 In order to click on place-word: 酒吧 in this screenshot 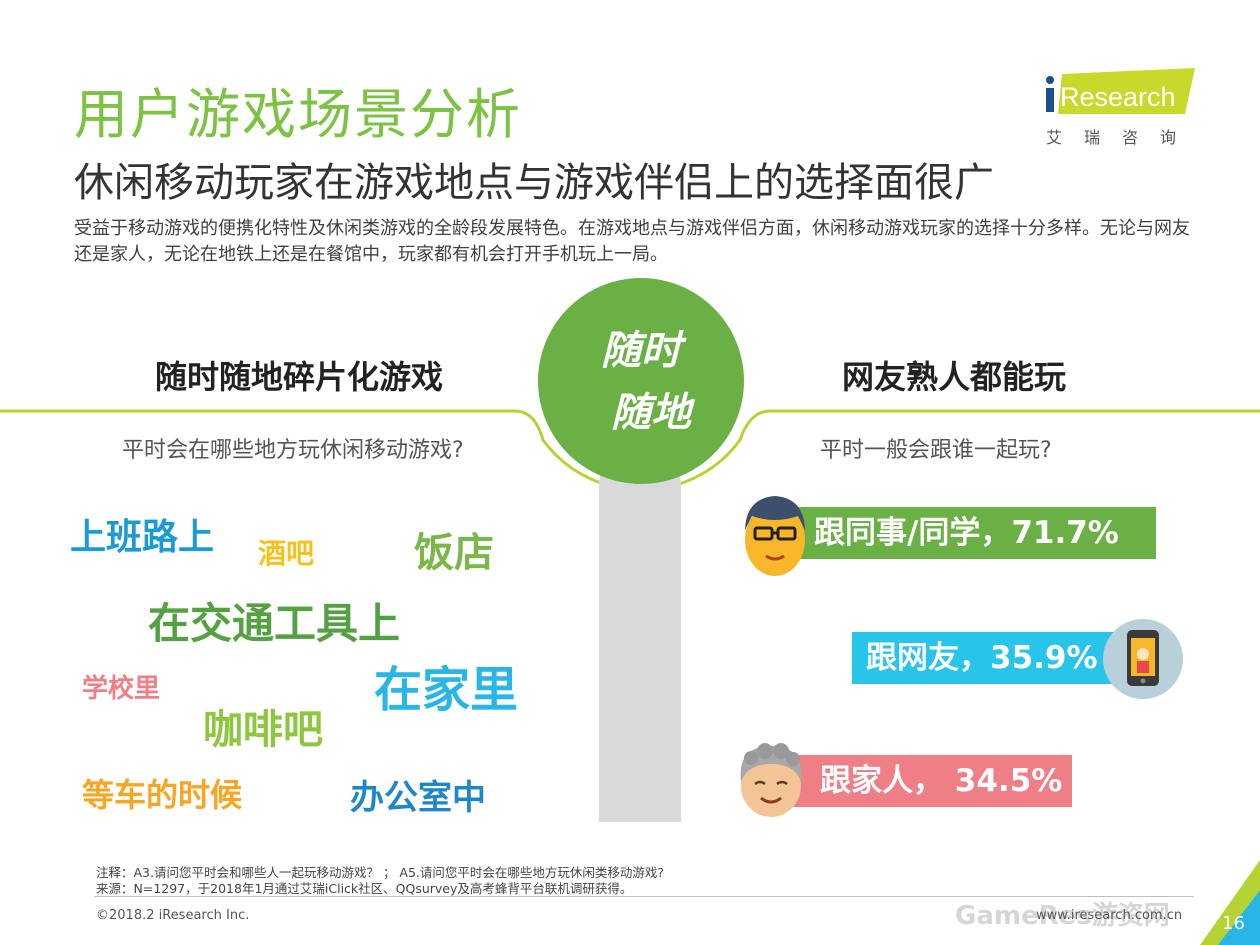, I will do `click(286, 553)`.